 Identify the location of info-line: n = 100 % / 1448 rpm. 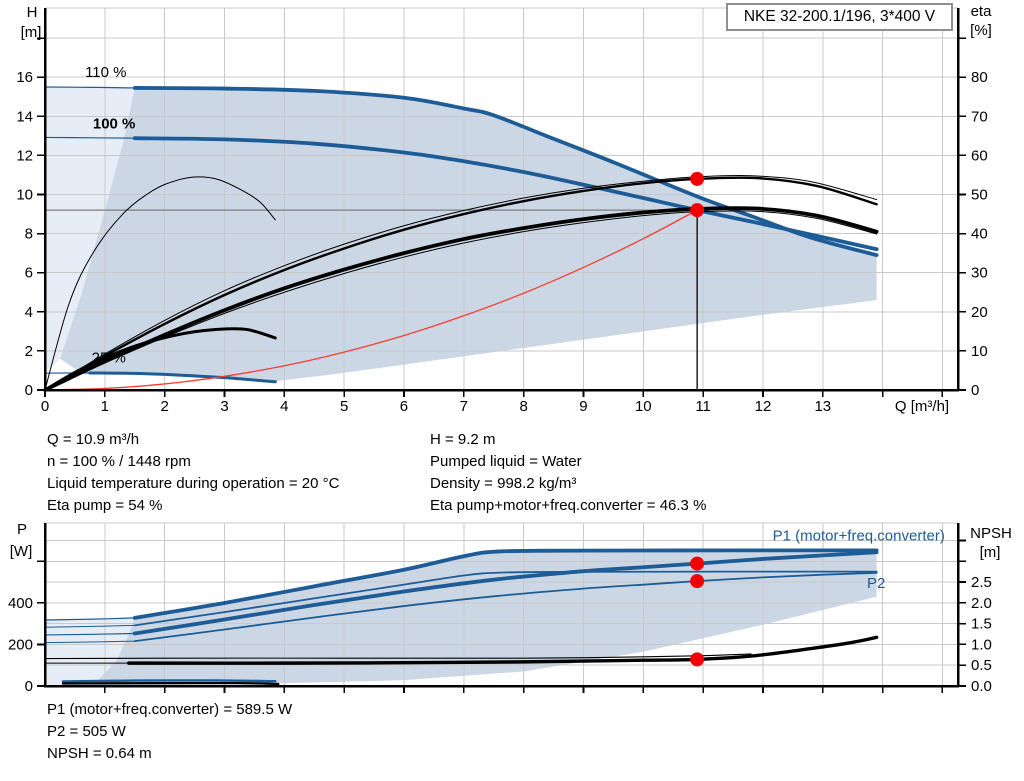
(119, 461).